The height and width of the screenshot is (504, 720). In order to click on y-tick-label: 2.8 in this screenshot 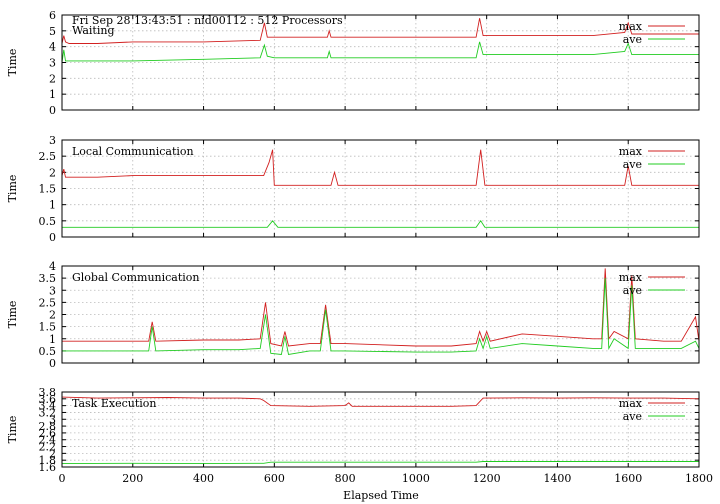, I will do `click(48, 426)`.